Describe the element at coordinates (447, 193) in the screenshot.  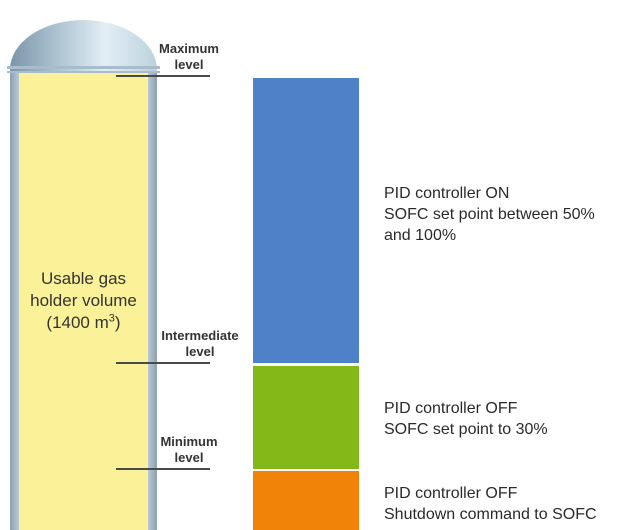
I see `band-pid-on-line1: PID controller ON` at that location.